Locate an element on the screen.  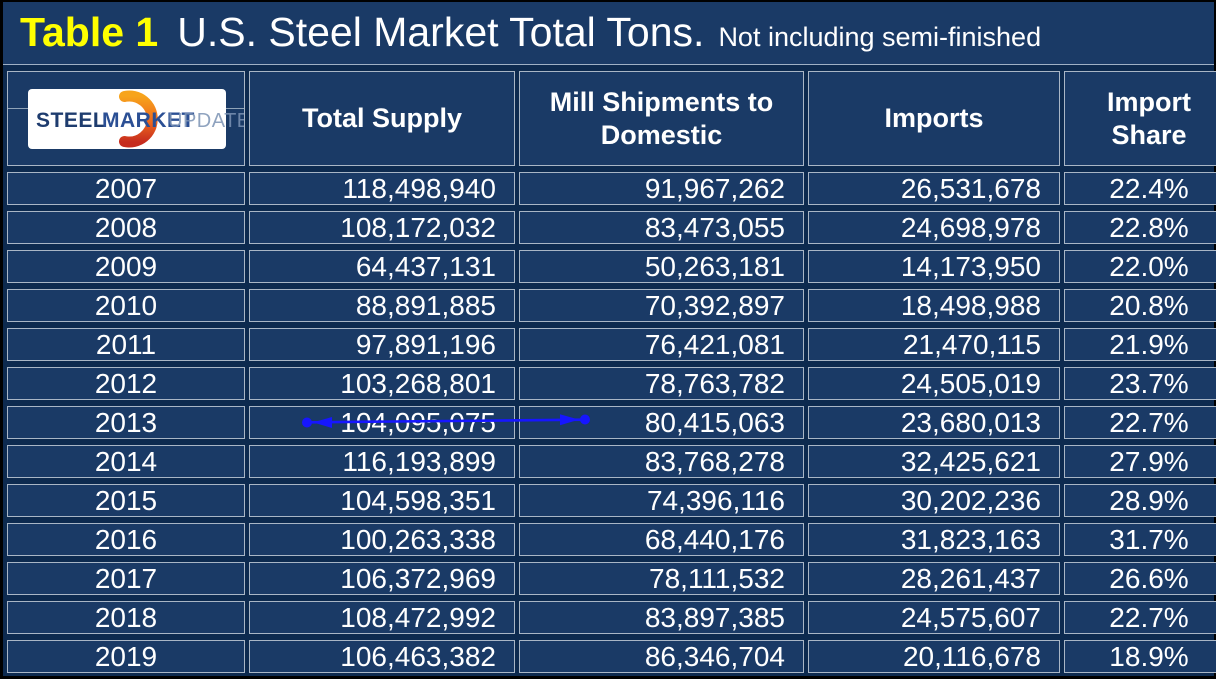
import-share-cell: 26.6% is located at coordinates (1140, 578).